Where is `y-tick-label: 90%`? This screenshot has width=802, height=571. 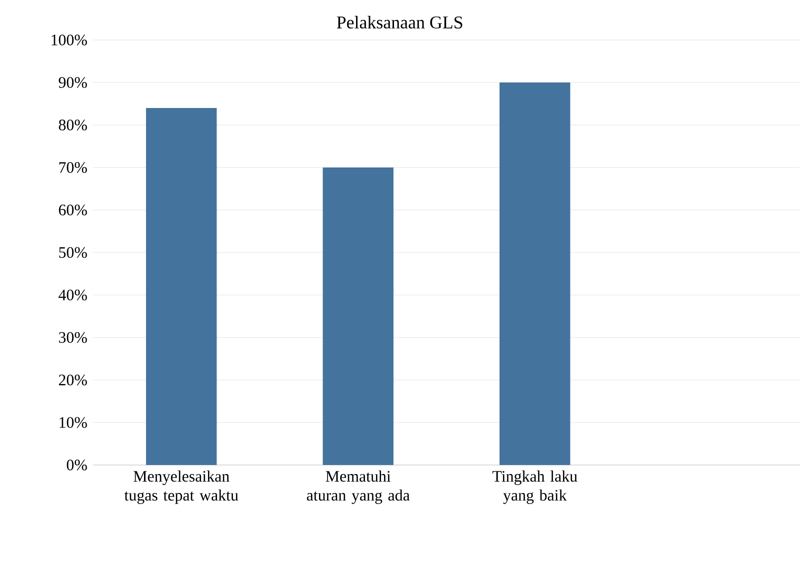 y-tick-label: 90% is located at coordinates (72, 82).